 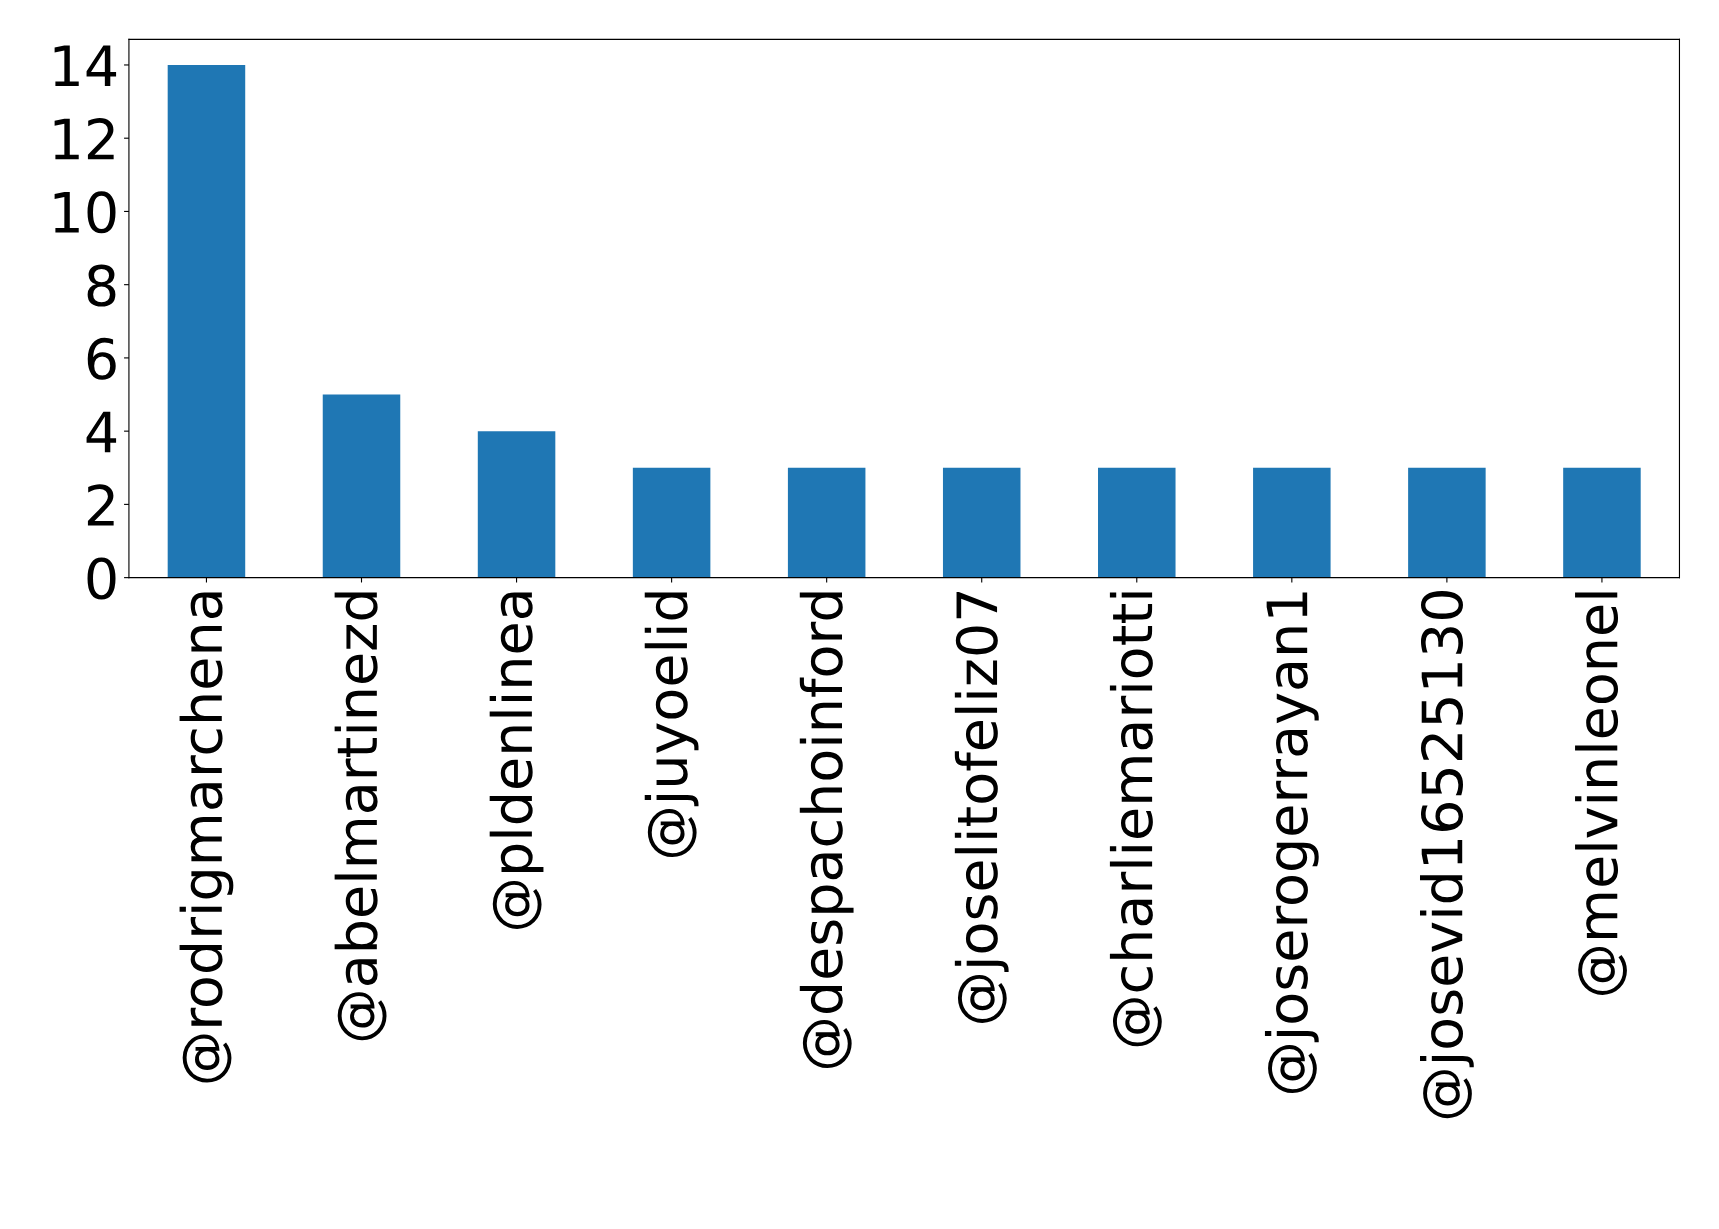 I want to click on x-tick-label: @joselitofeliz07, so click(x=981, y=807).